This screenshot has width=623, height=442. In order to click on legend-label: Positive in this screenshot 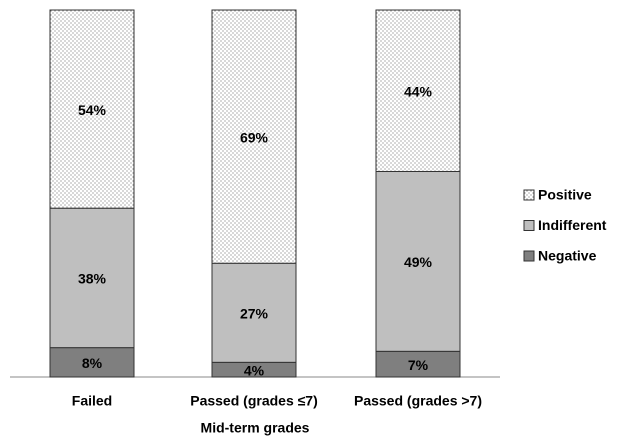, I will do `click(565, 195)`.